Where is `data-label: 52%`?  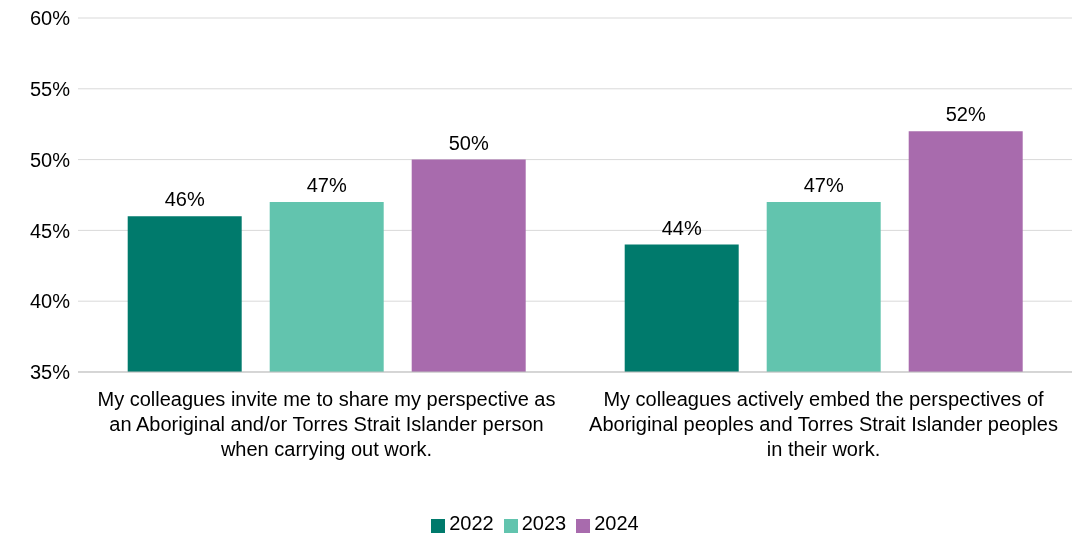
data-label: 52% is located at coordinates (965, 114).